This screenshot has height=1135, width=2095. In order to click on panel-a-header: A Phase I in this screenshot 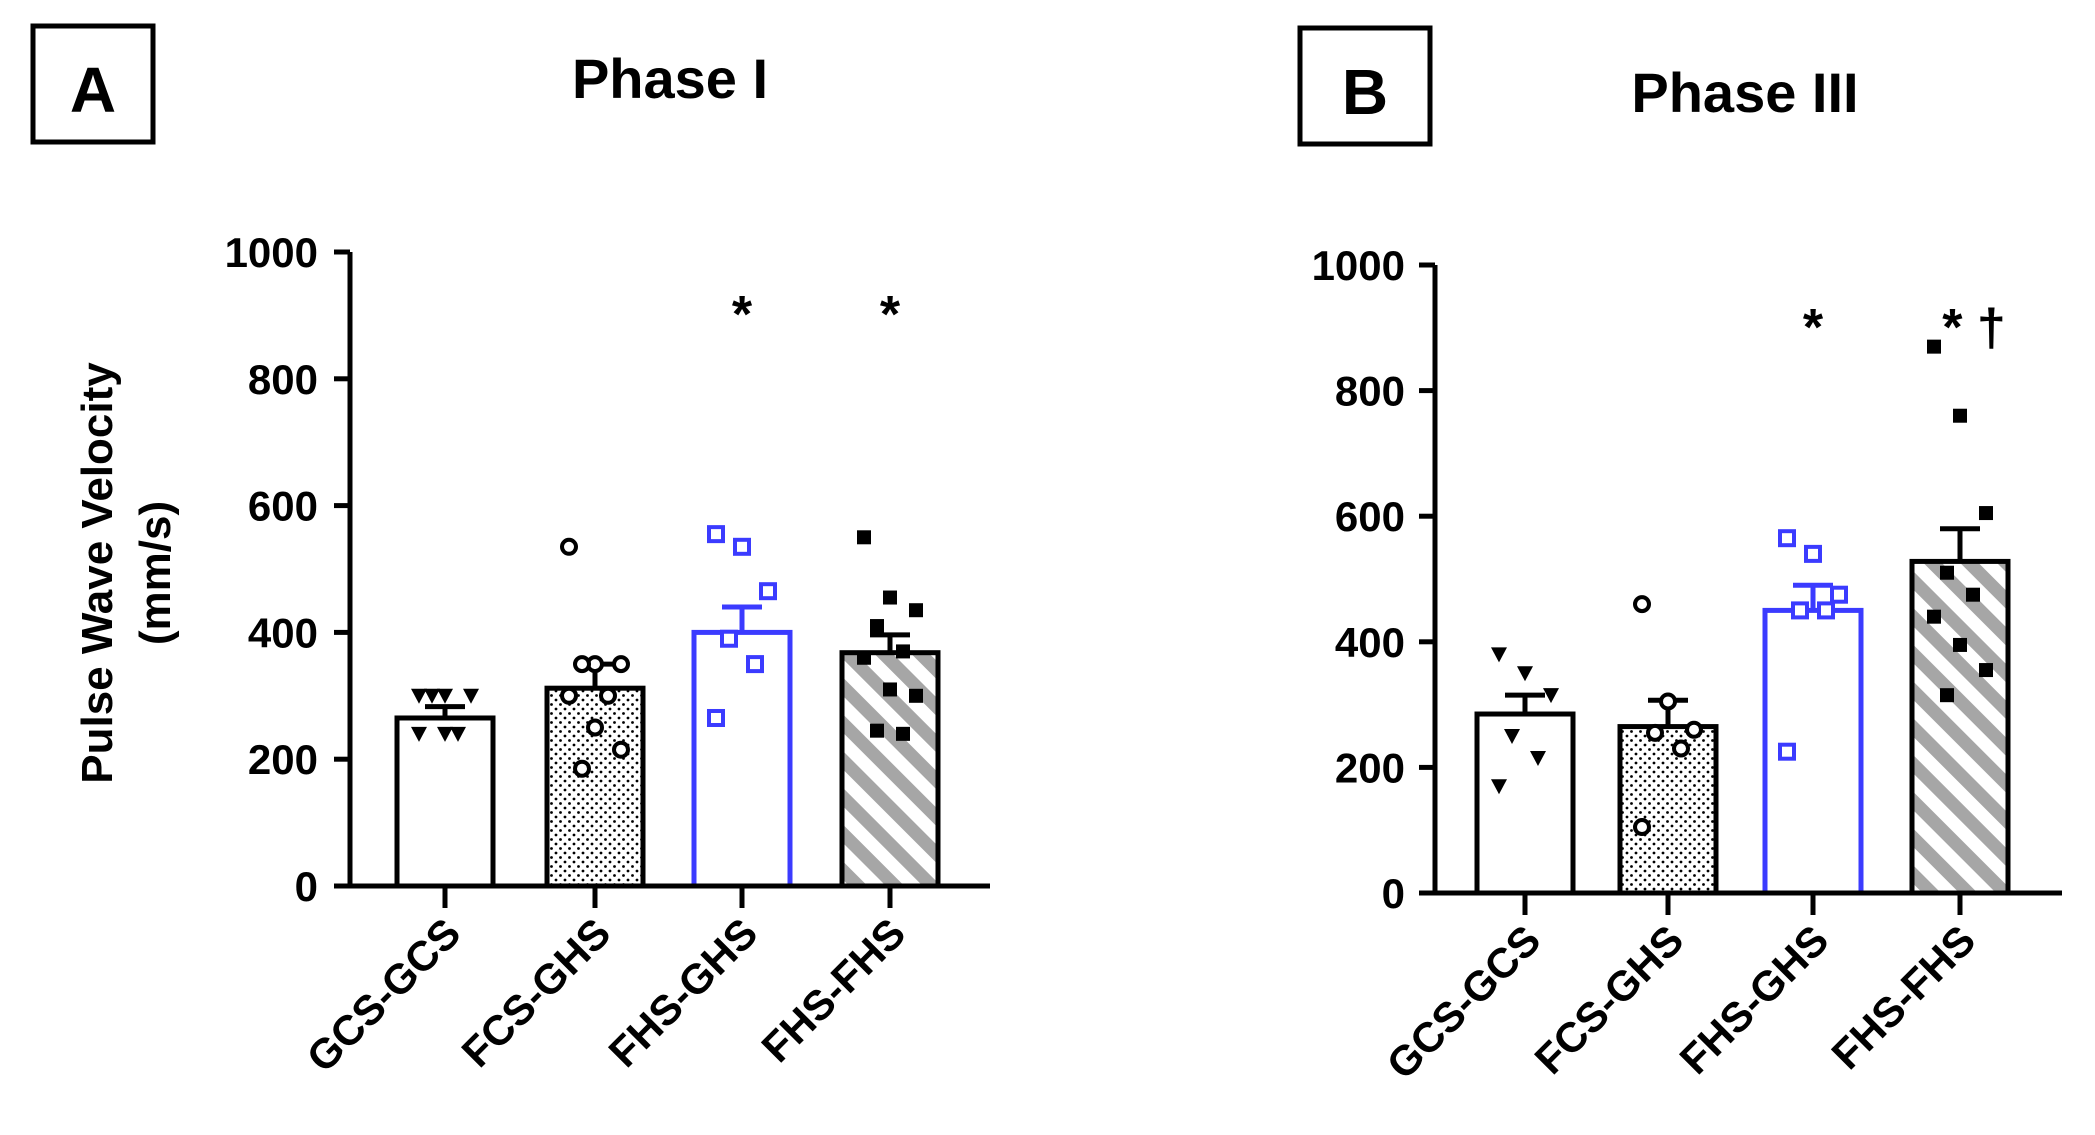, I will do `click(399, 84)`.